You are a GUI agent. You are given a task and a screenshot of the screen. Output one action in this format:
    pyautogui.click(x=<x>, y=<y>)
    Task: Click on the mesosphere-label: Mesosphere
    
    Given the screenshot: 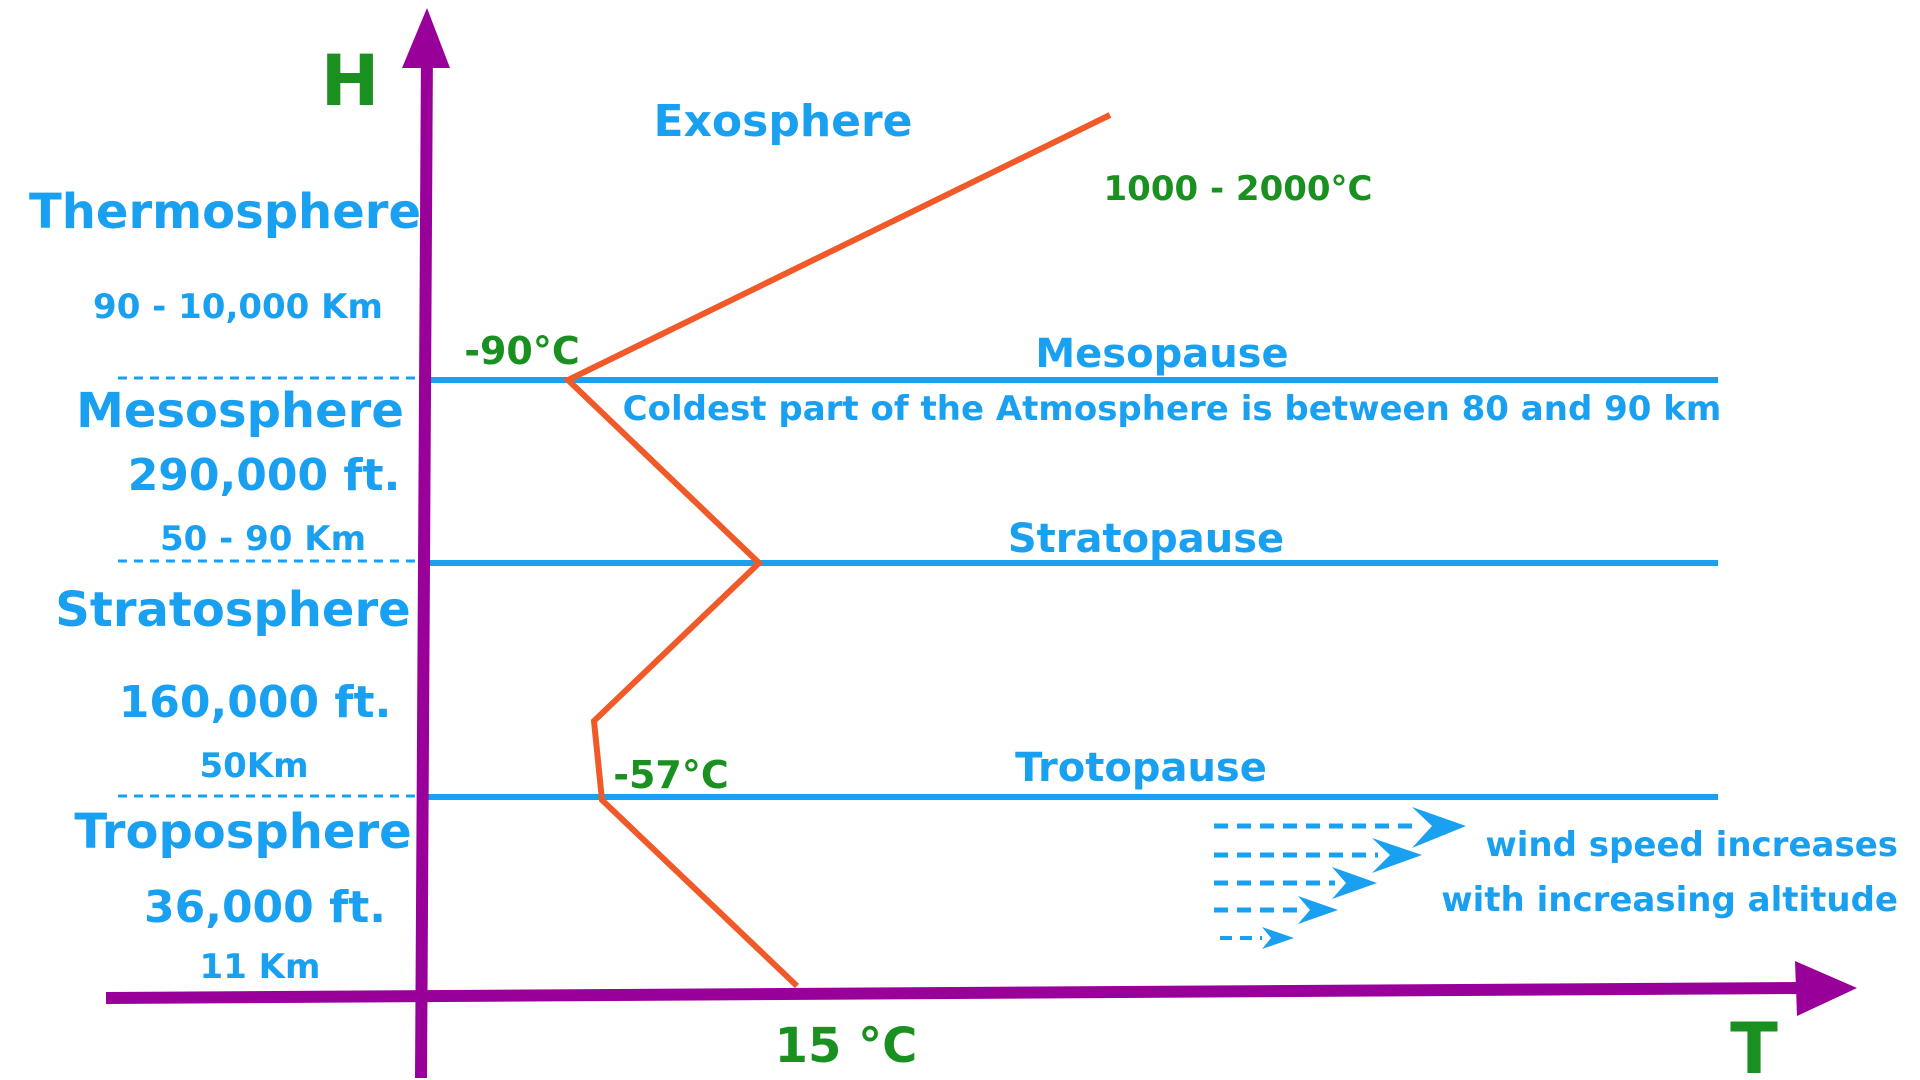 What is the action you would take?
    pyautogui.click(x=240, y=411)
    